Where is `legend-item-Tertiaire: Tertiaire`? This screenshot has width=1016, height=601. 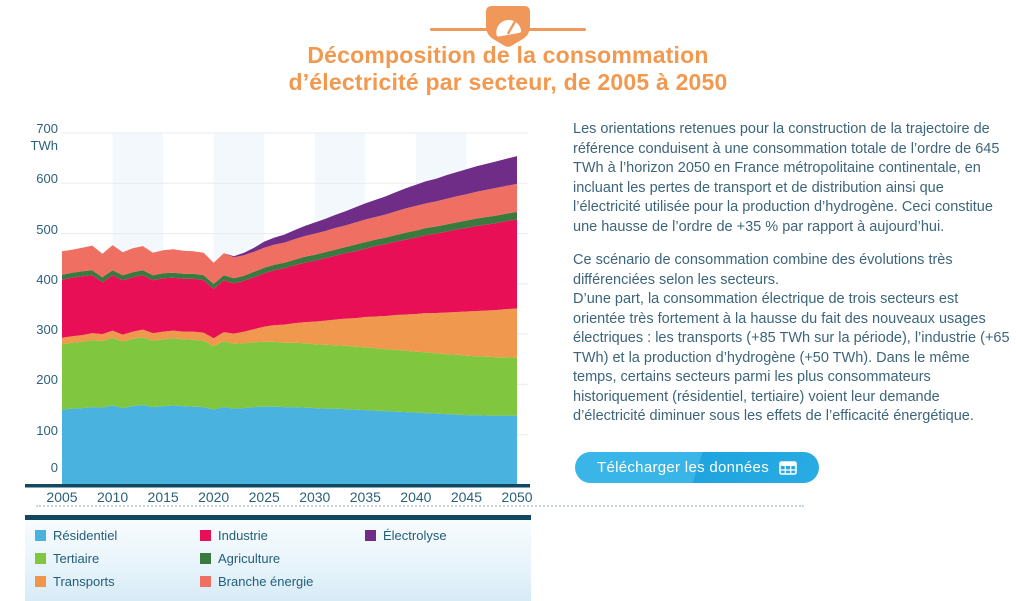 legend-item-Tertiaire: Tertiaire is located at coordinates (76, 558).